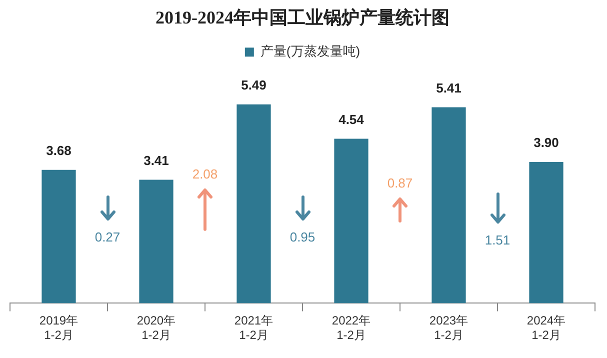 The height and width of the screenshot is (358, 607). Describe the element at coordinates (351, 119) in the screenshot. I see `data-label: 4.54` at that location.